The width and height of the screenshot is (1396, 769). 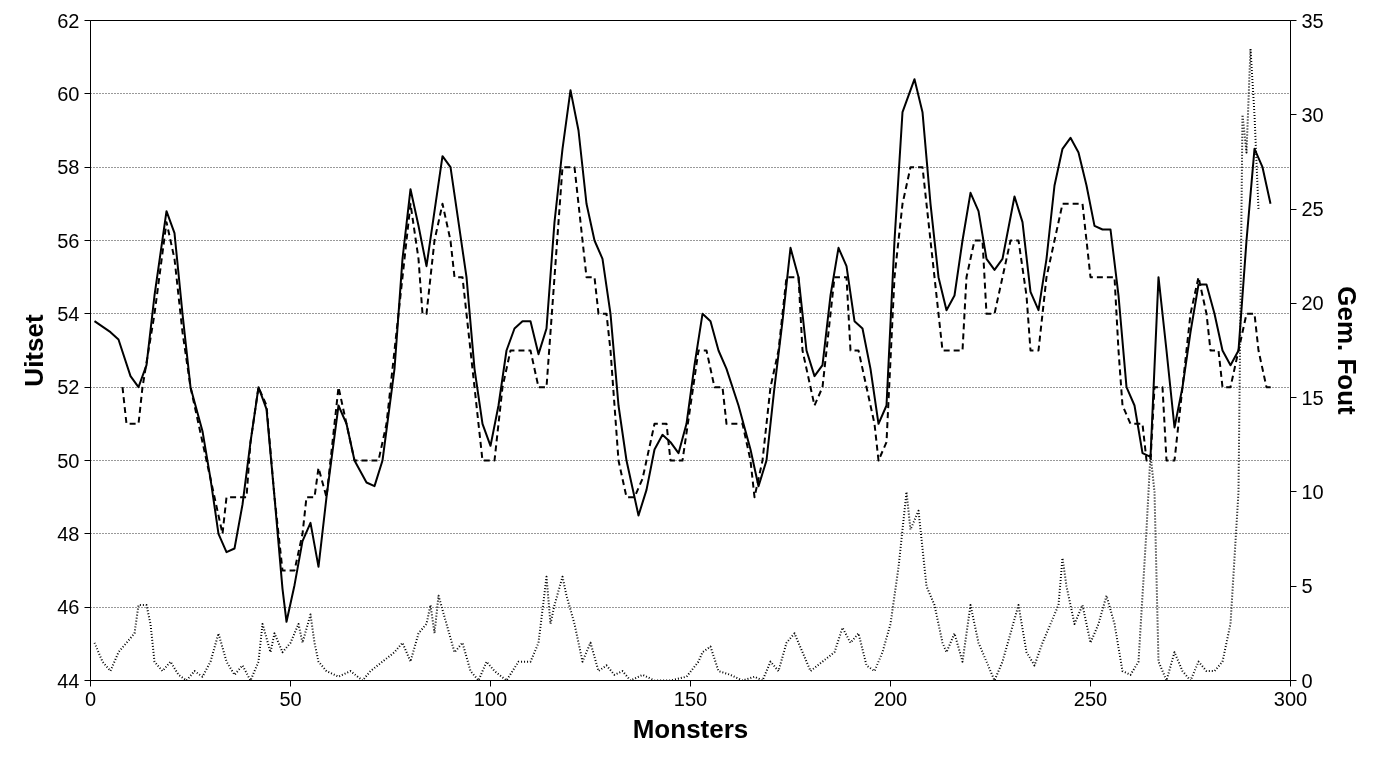 I want to click on y2-tick-label: 30, so click(x=1312, y=114).